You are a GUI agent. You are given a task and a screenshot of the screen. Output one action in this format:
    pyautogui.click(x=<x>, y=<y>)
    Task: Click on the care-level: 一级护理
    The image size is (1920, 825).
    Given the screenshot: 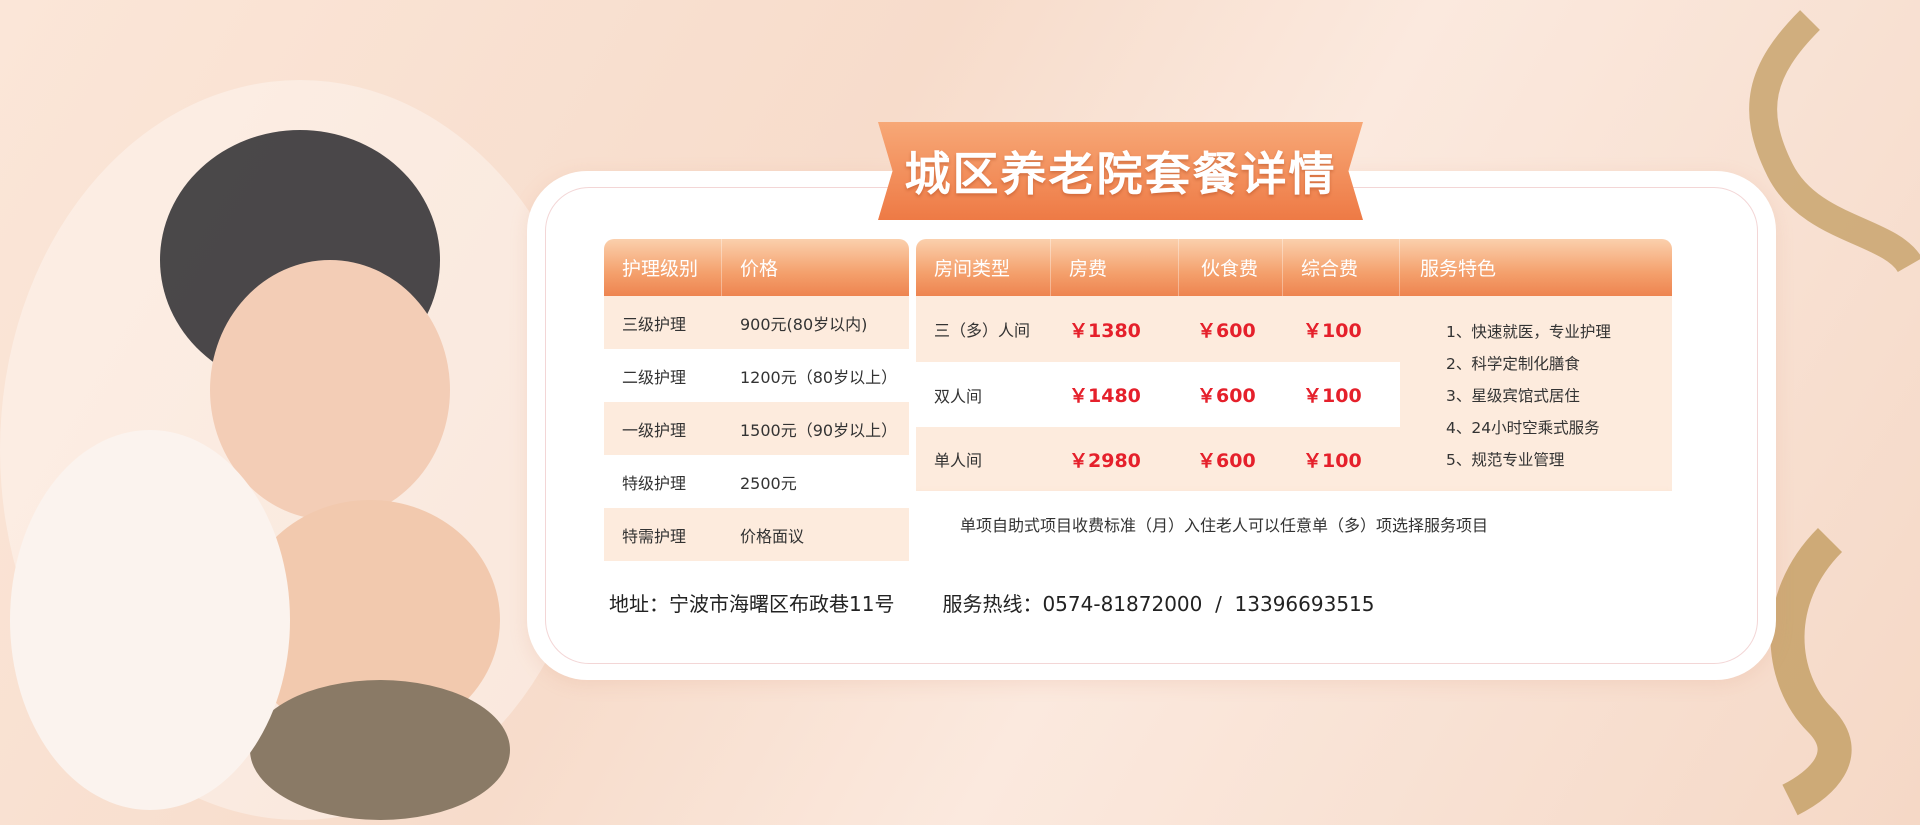 What is the action you would take?
    pyautogui.click(x=654, y=430)
    